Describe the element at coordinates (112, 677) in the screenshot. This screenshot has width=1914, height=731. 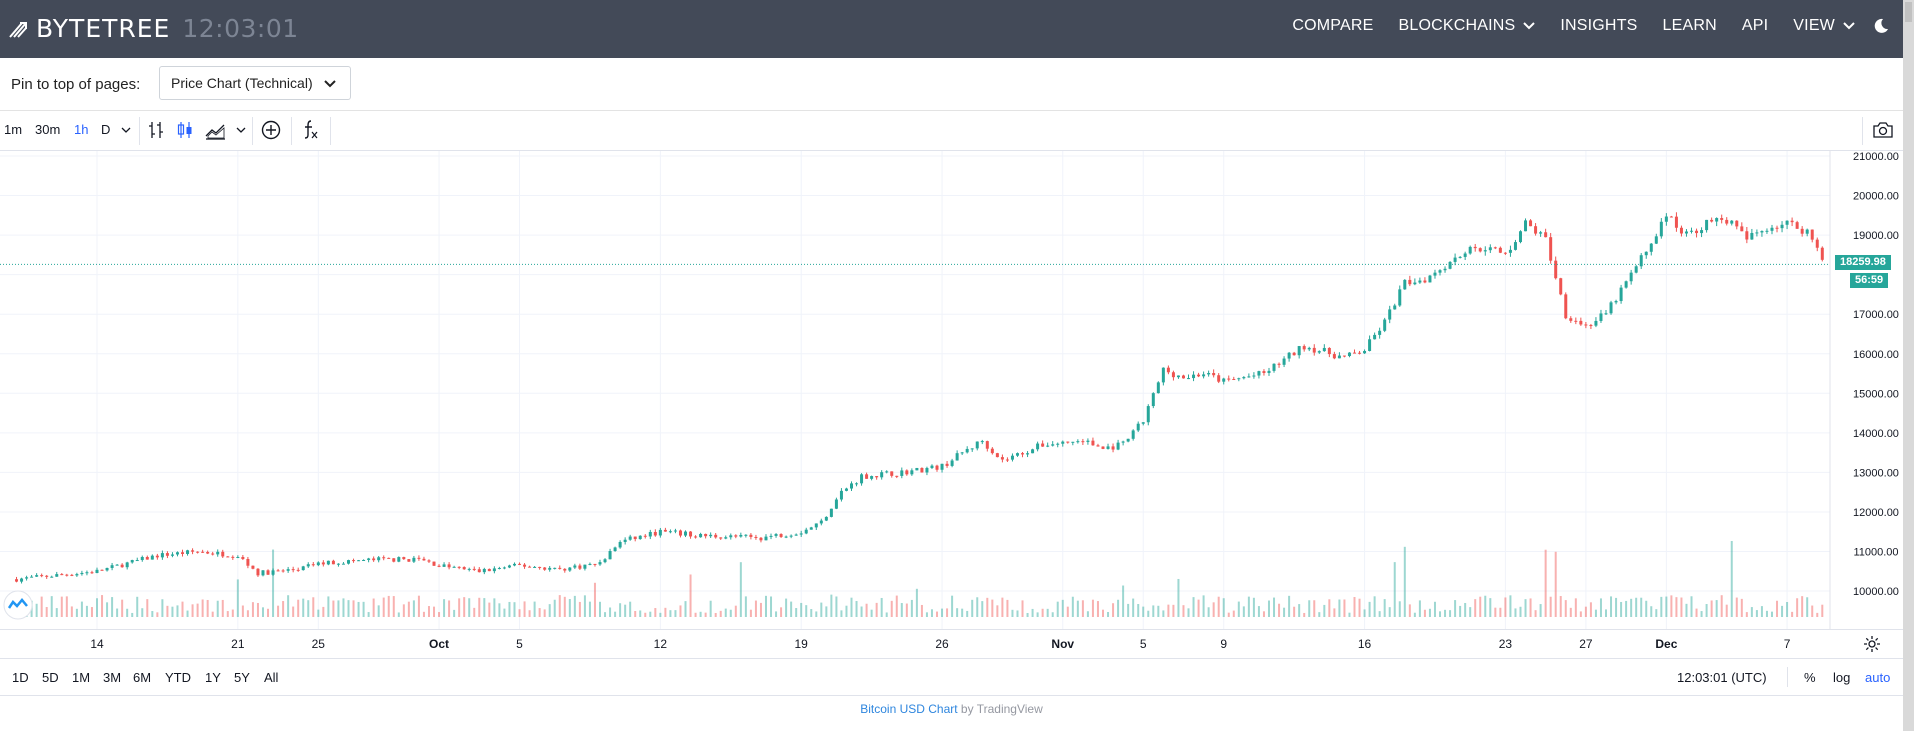
I see `range-3m: 3M` at that location.